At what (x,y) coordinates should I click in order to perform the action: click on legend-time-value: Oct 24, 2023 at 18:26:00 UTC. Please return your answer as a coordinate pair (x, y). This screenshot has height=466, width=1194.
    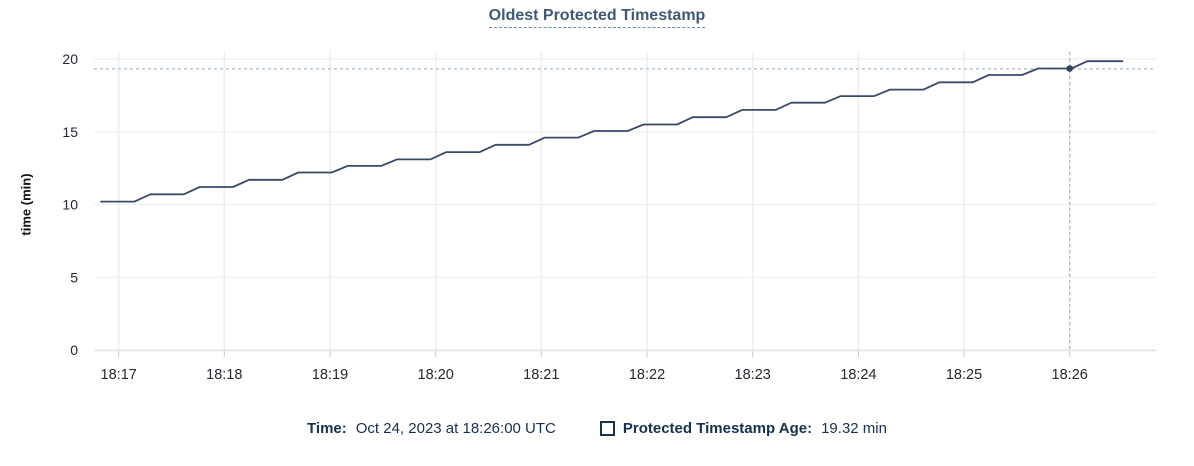
    Looking at the image, I should click on (455, 428).